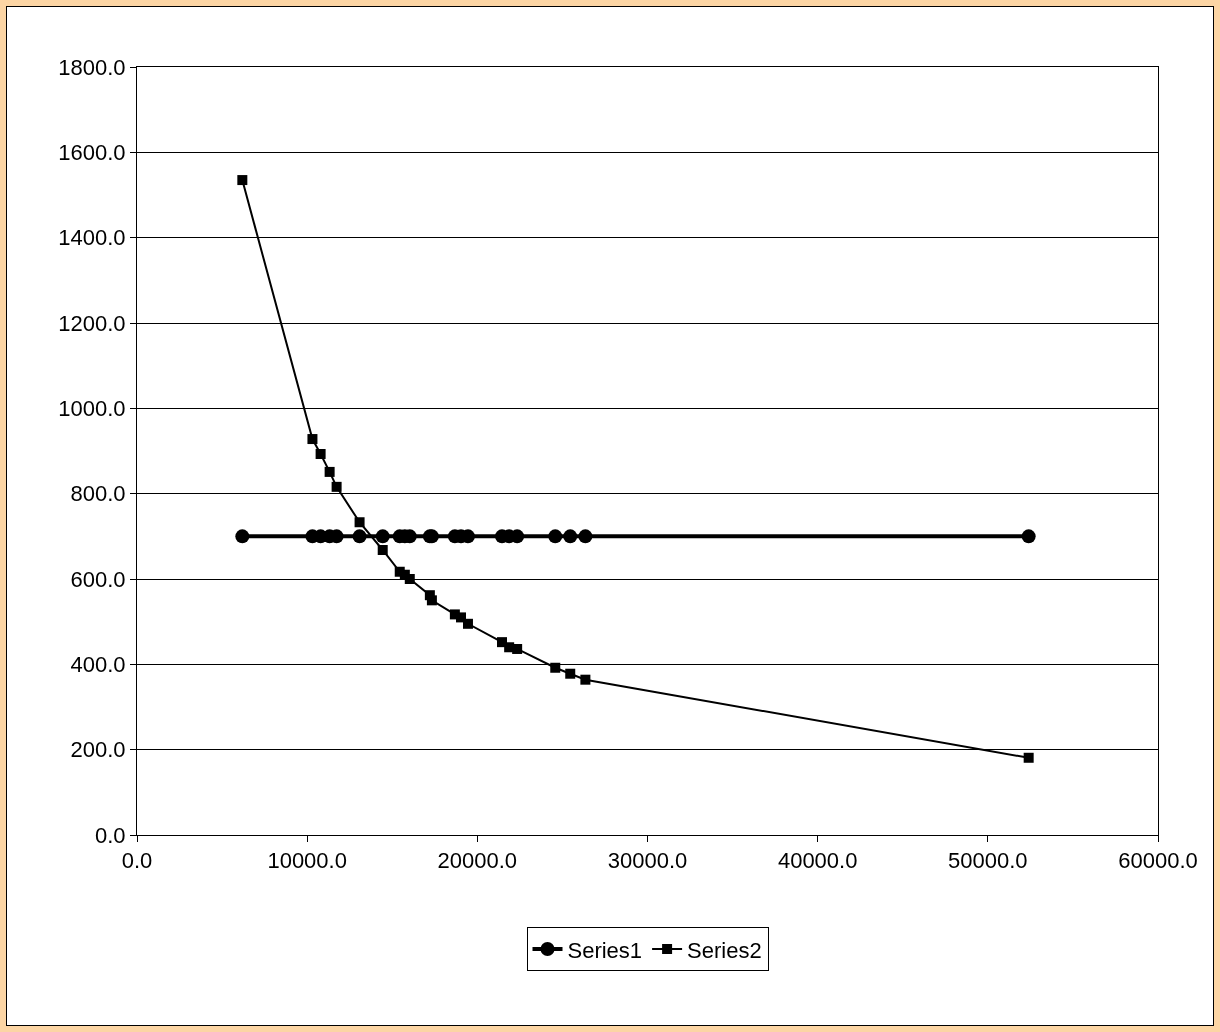 The image size is (1220, 1032). I want to click on x-tick-label: 20000.0, so click(477, 861).